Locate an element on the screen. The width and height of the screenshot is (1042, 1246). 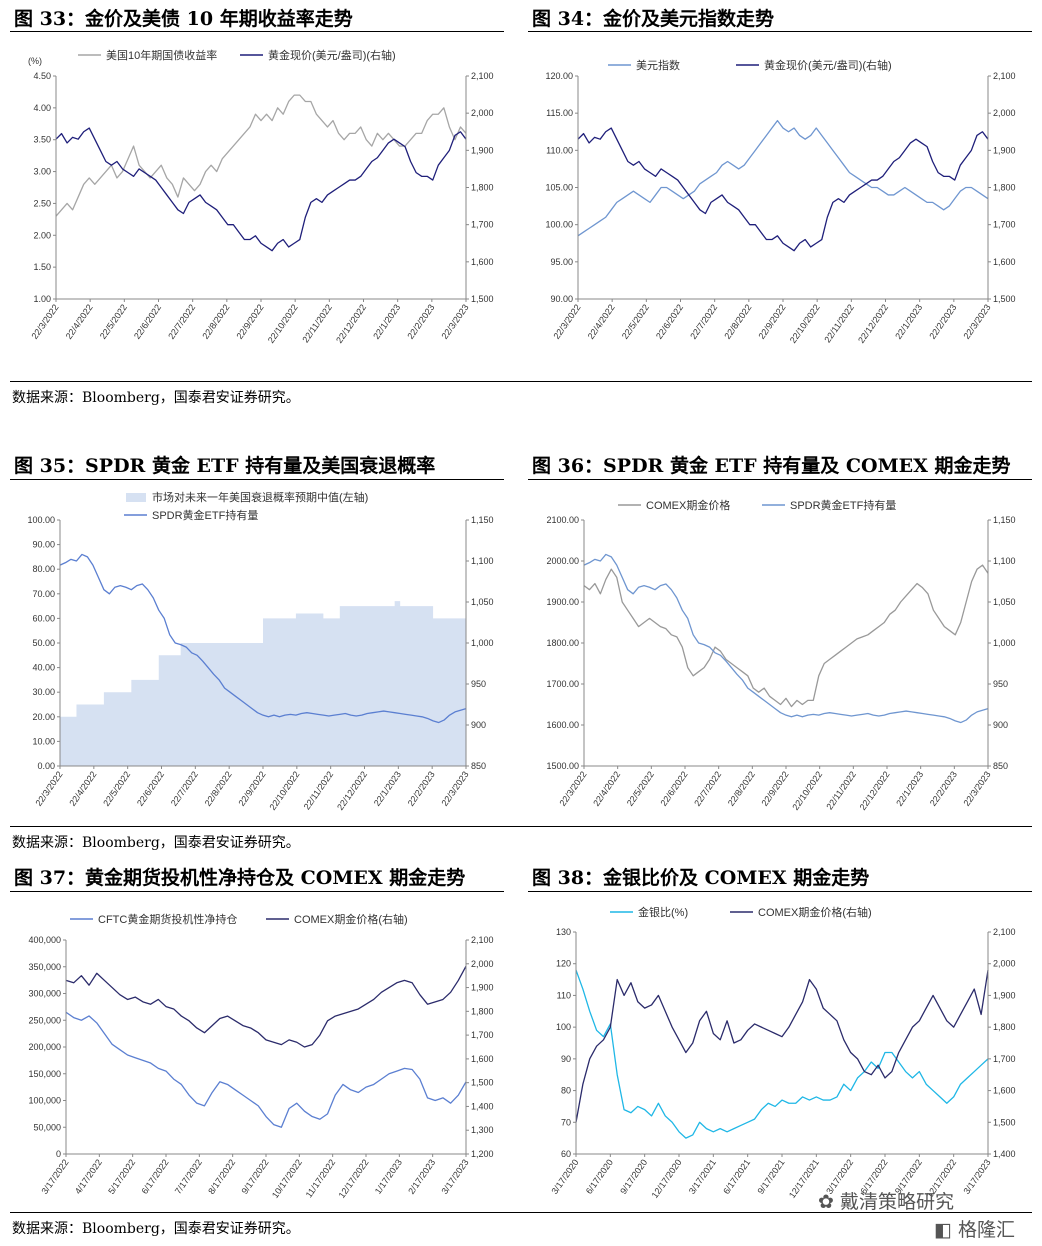
gelonghui-logo-icon: ◧ is located at coordinates (943, 1230).